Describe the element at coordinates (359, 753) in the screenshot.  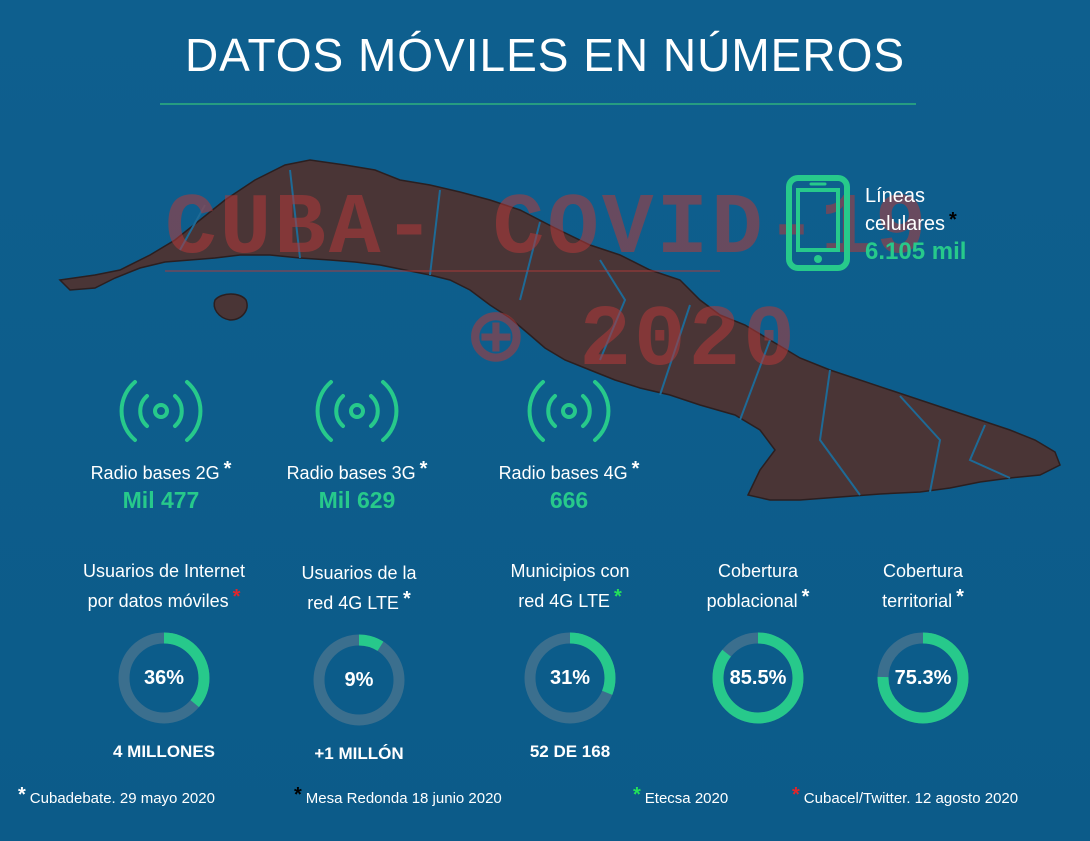
I see `stat-sub: +1 MILLÓN` at that location.